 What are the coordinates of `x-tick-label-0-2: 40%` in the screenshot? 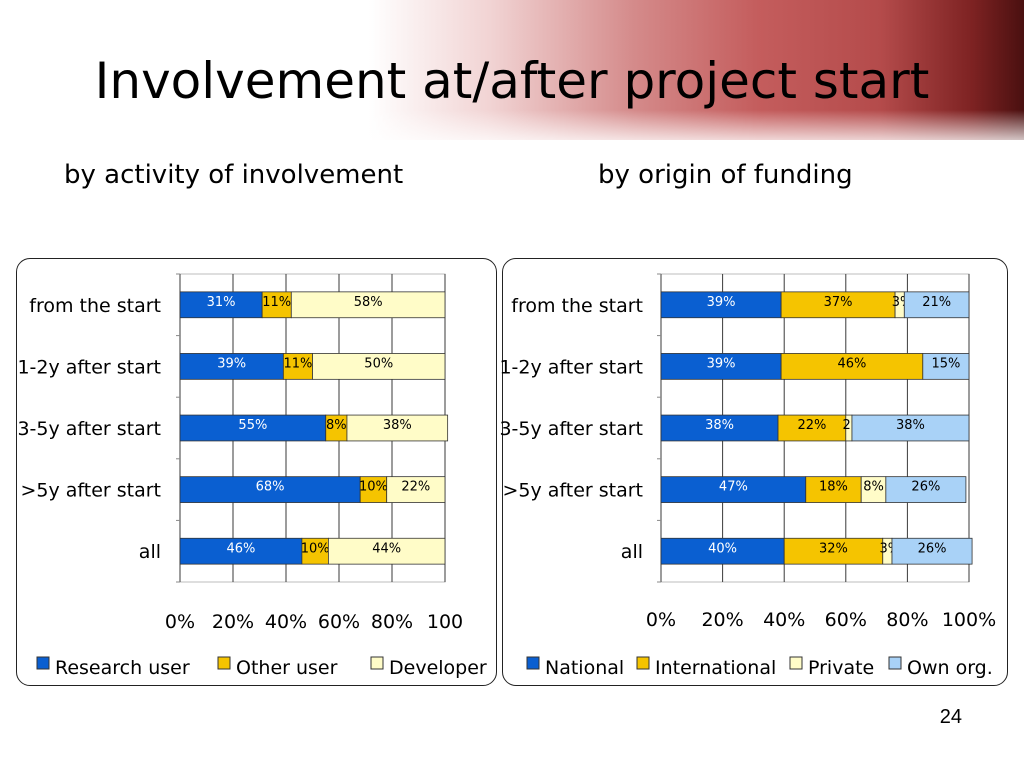 It's located at (286, 622).